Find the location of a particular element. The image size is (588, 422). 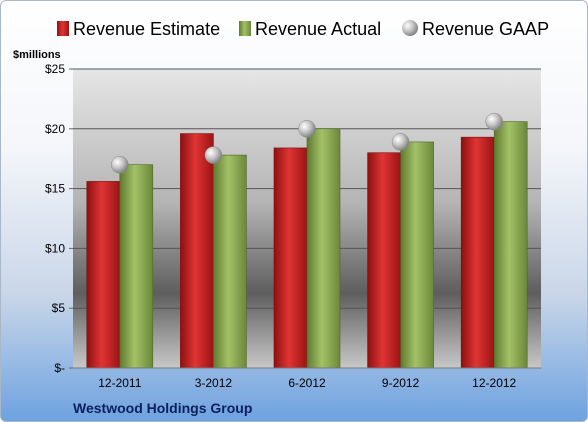

legend-item-gaap: Revenue GAAP is located at coordinates (475, 29).